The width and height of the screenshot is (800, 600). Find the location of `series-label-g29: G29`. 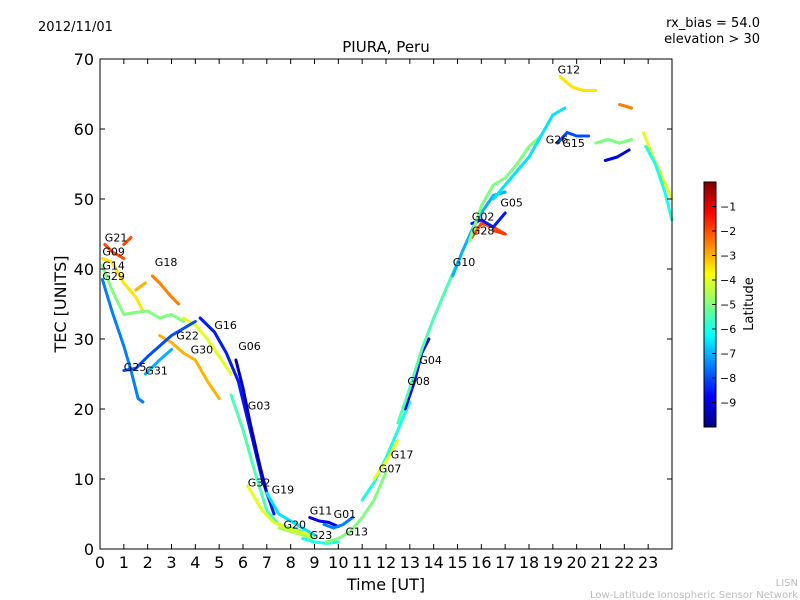

series-label-g29: G29 is located at coordinates (113, 276).